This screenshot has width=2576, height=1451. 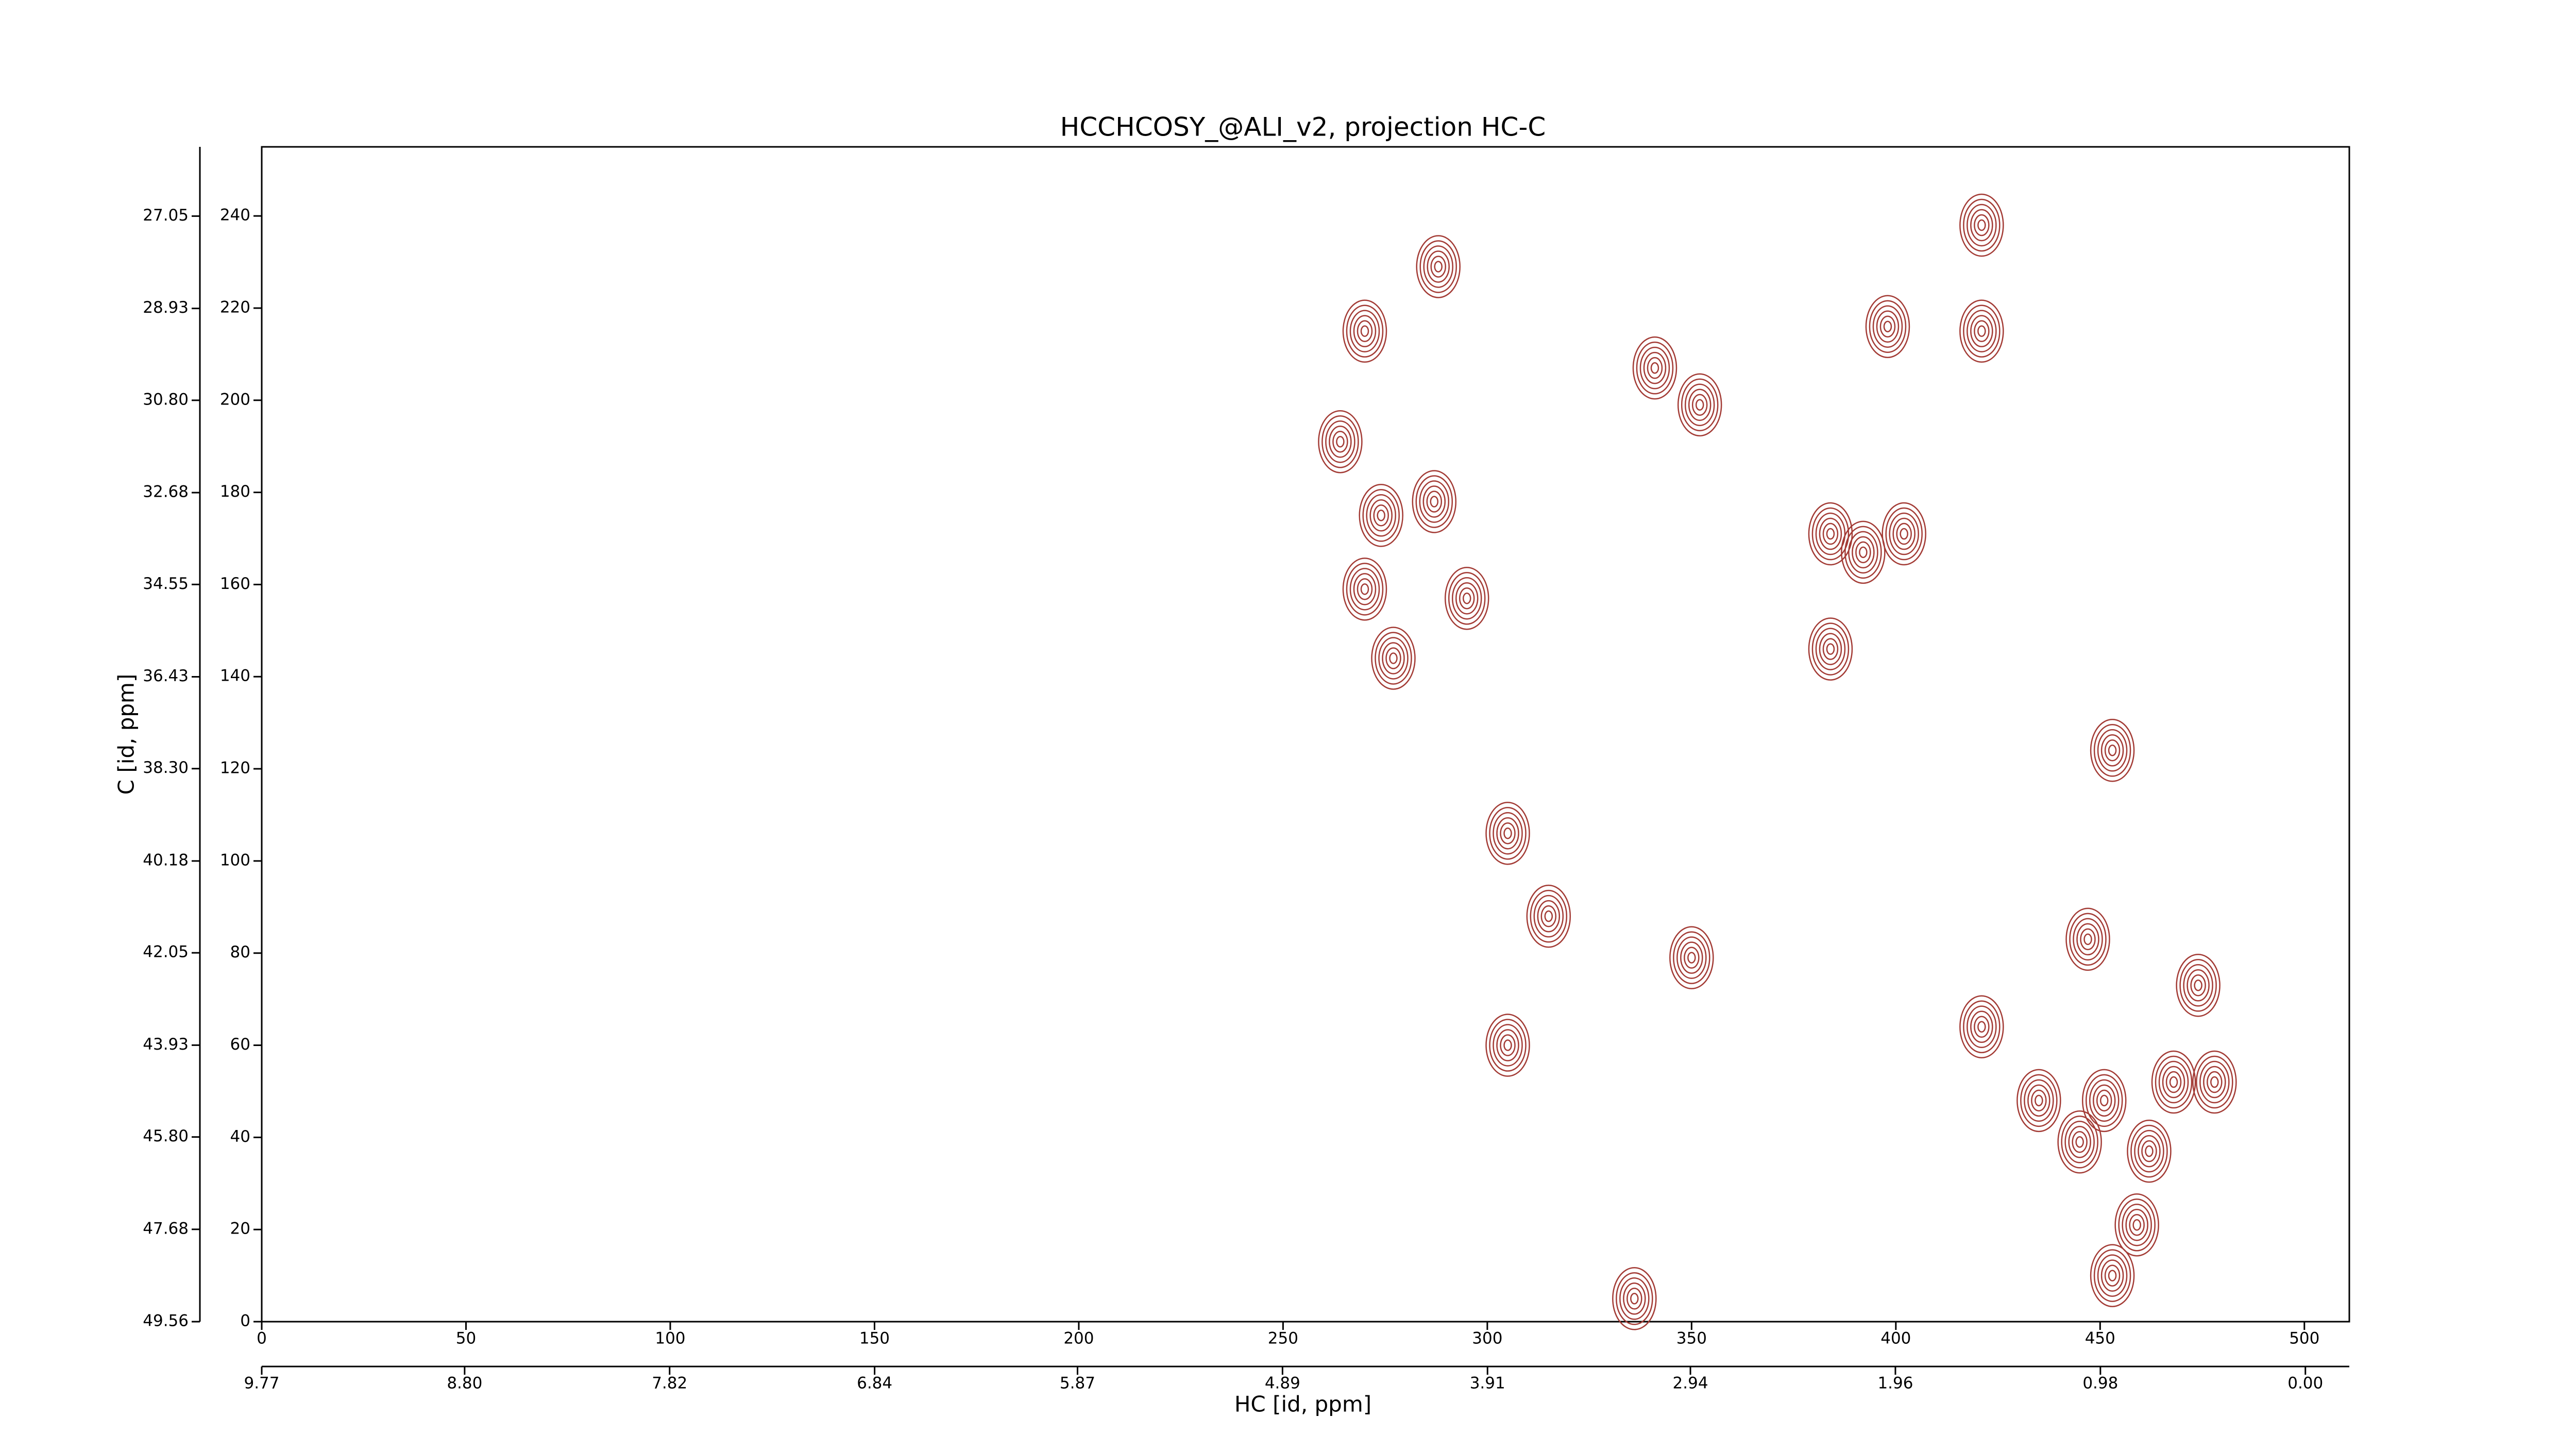 What do you see at coordinates (166, 307) in the screenshot?
I see `y2-tick-label: 28.93` at bounding box center [166, 307].